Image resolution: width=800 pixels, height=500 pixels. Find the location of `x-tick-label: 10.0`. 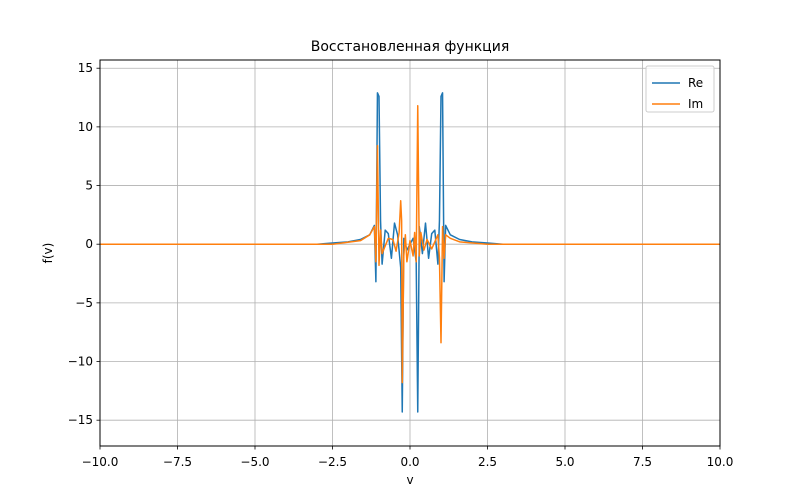

x-tick-label: 10.0 is located at coordinates (720, 462).